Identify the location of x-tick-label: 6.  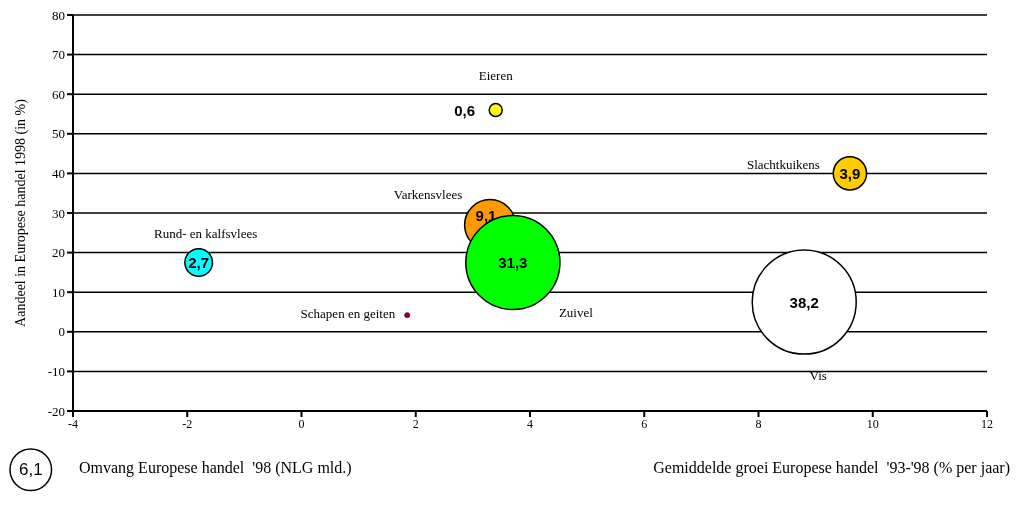
(644, 423).